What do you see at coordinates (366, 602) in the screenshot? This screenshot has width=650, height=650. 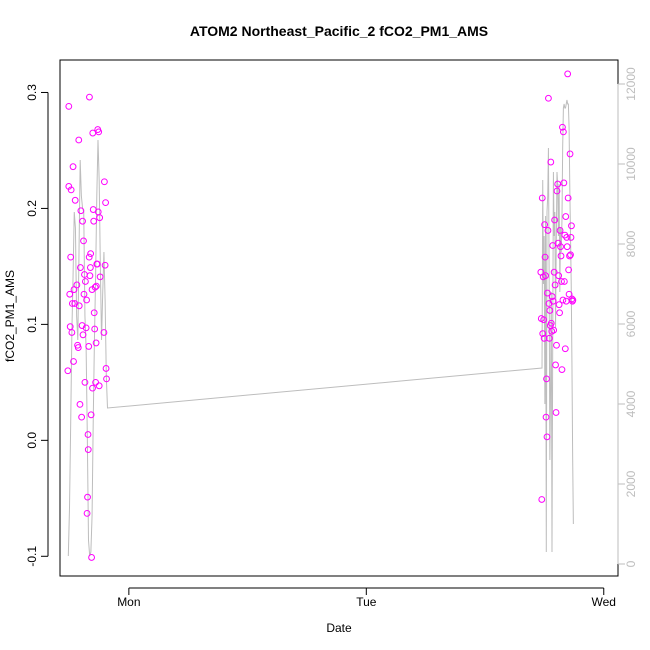 I see `x-tick-label: Tue` at bounding box center [366, 602].